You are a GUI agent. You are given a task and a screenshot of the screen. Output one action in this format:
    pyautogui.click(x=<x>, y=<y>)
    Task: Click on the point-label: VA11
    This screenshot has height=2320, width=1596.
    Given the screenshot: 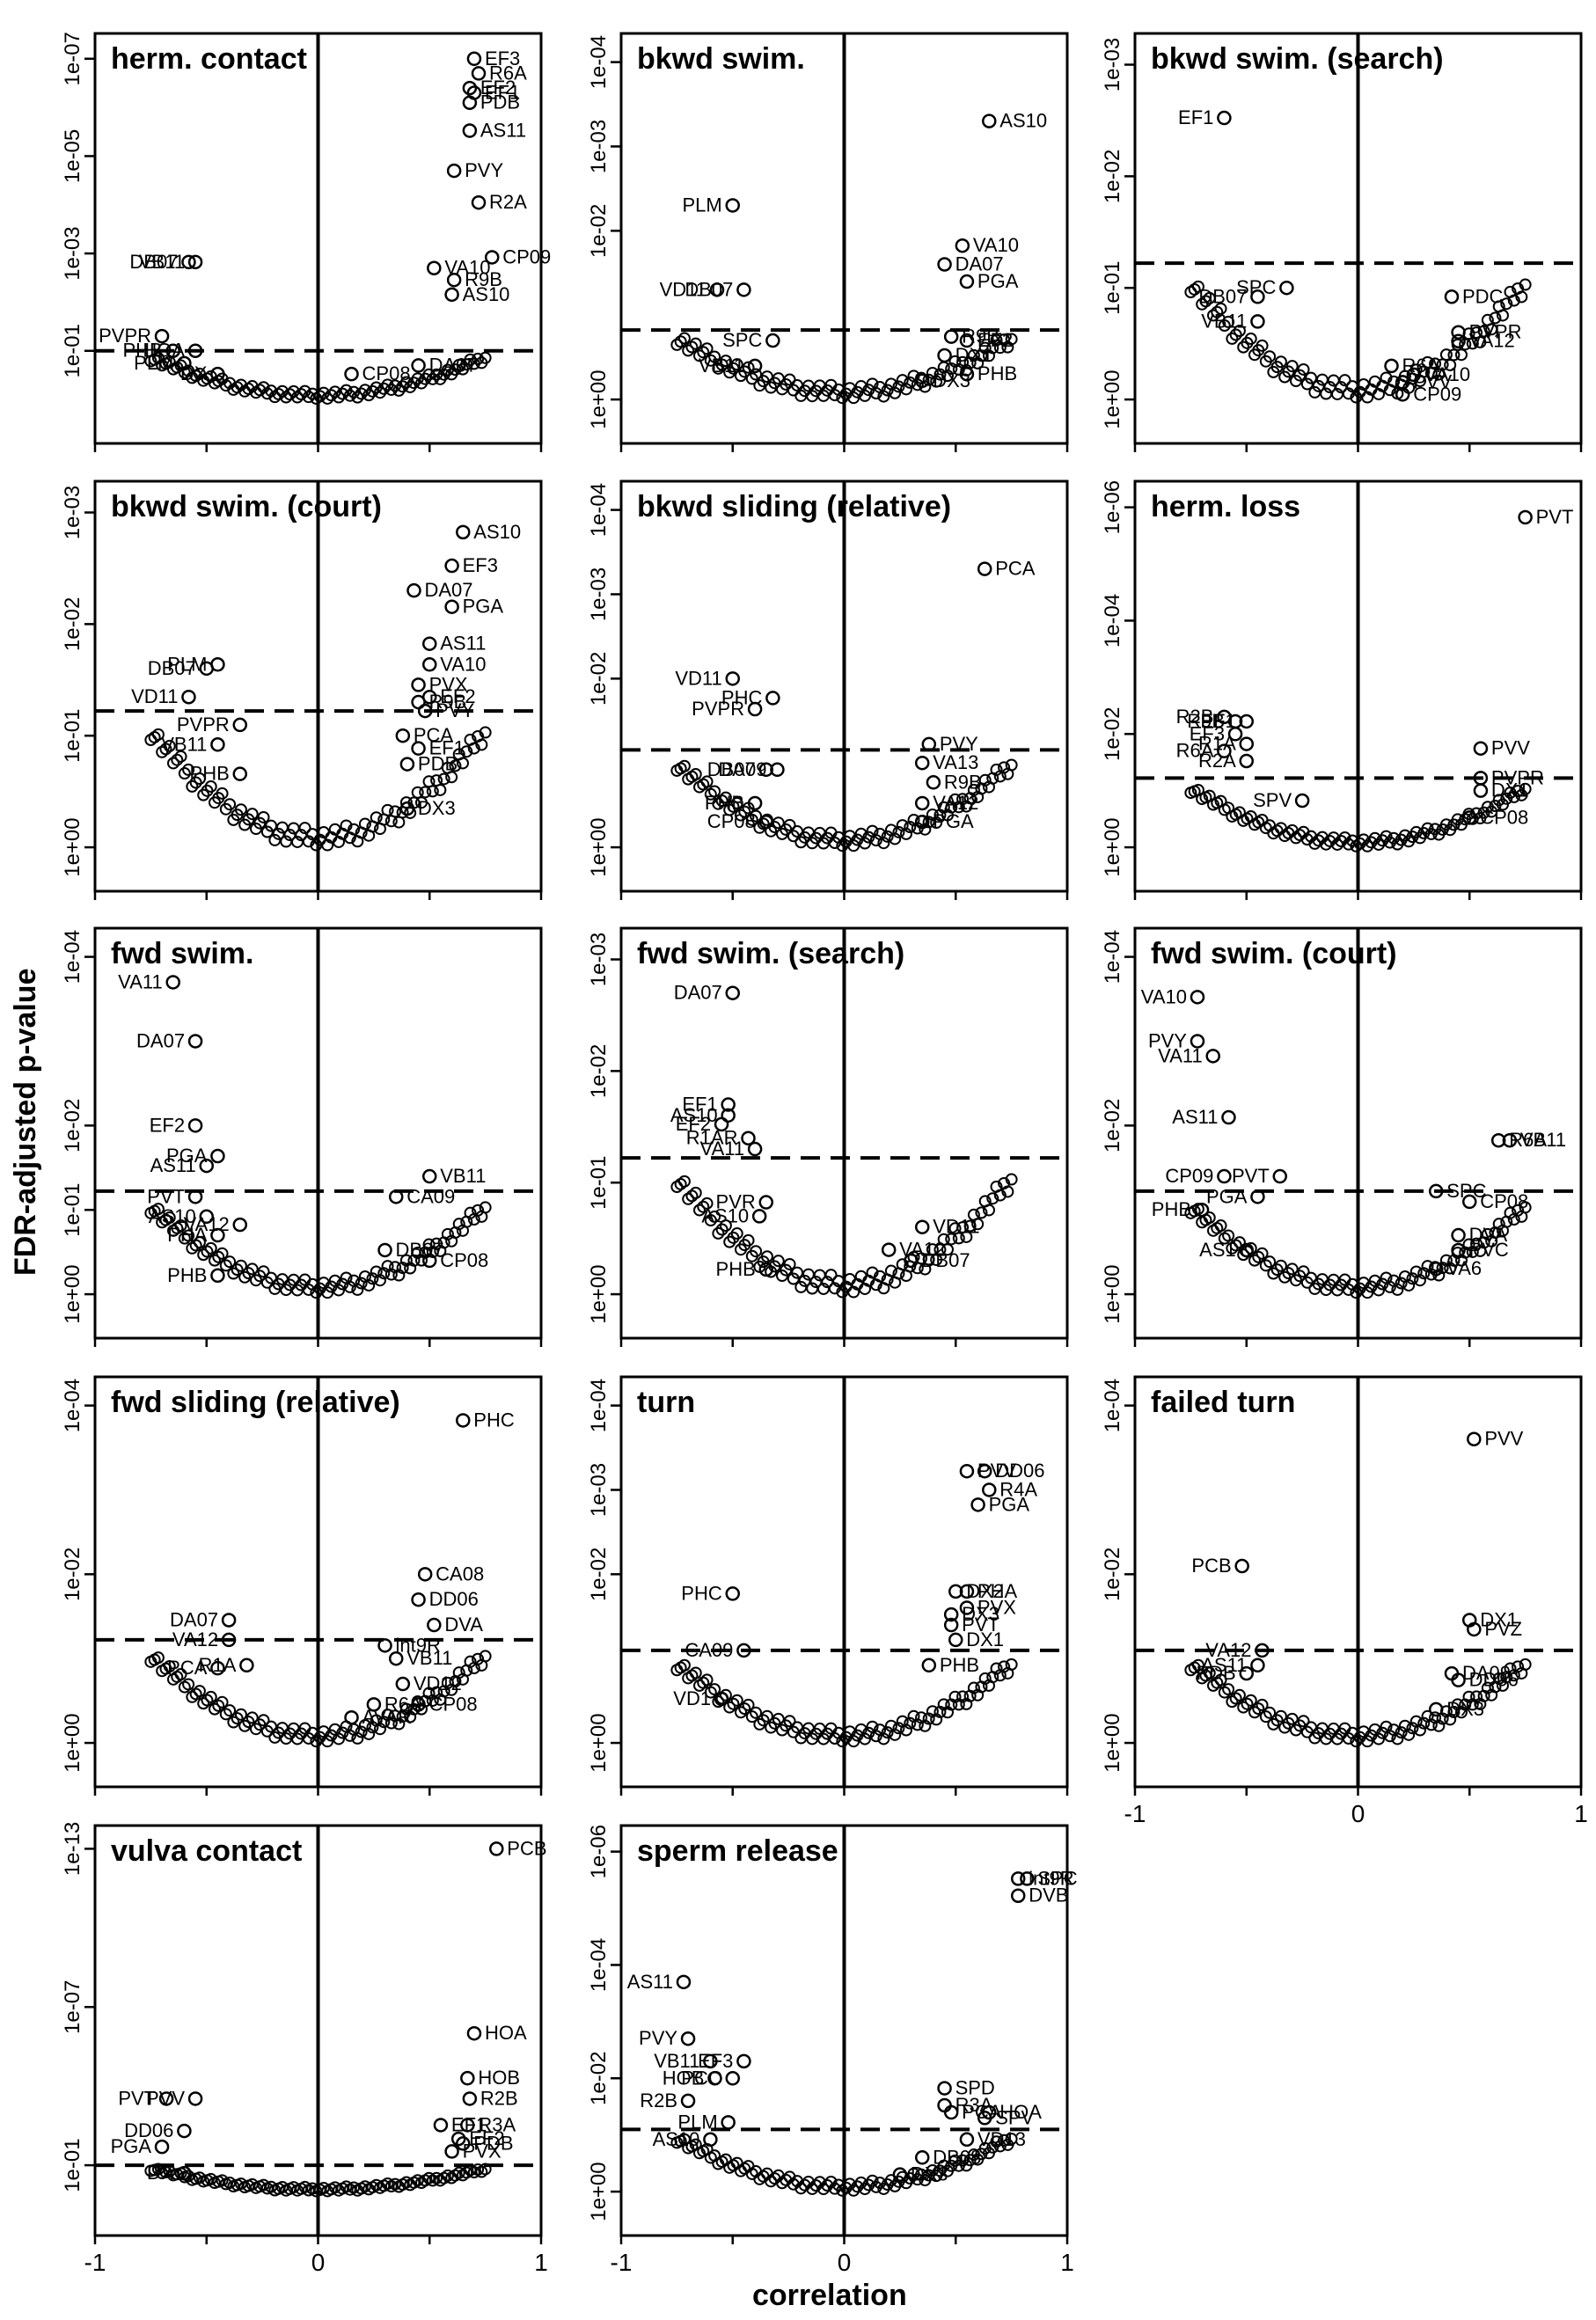 What is the action you would take?
    pyautogui.click(x=722, y=1149)
    